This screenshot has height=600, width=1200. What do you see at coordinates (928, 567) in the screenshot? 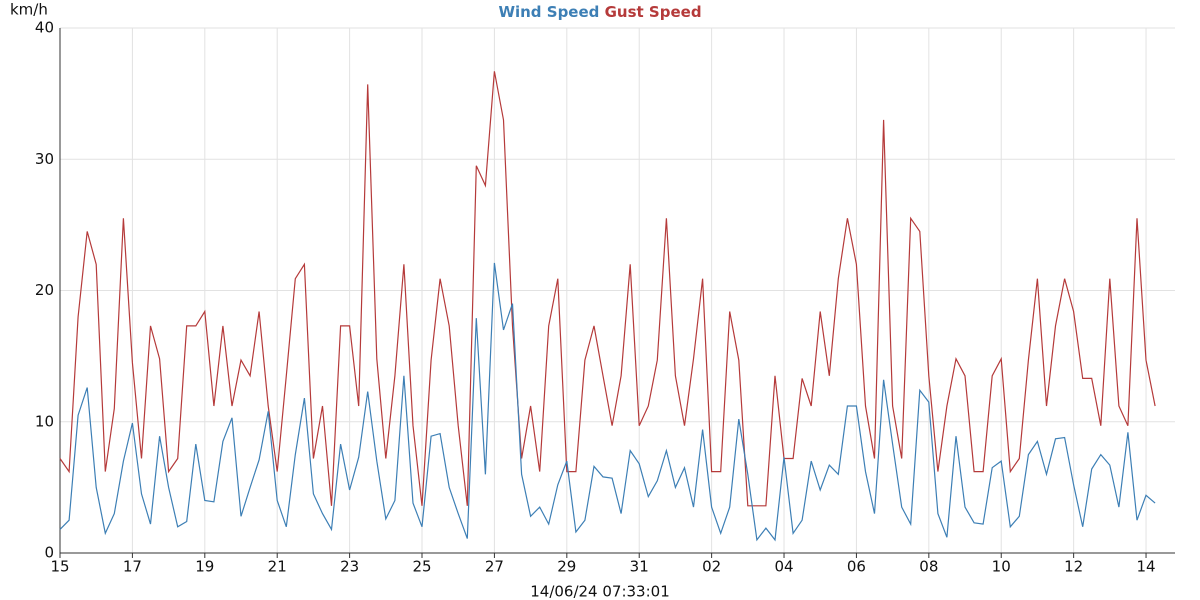
I see `x-tick-label: 08` at bounding box center [928, 567].